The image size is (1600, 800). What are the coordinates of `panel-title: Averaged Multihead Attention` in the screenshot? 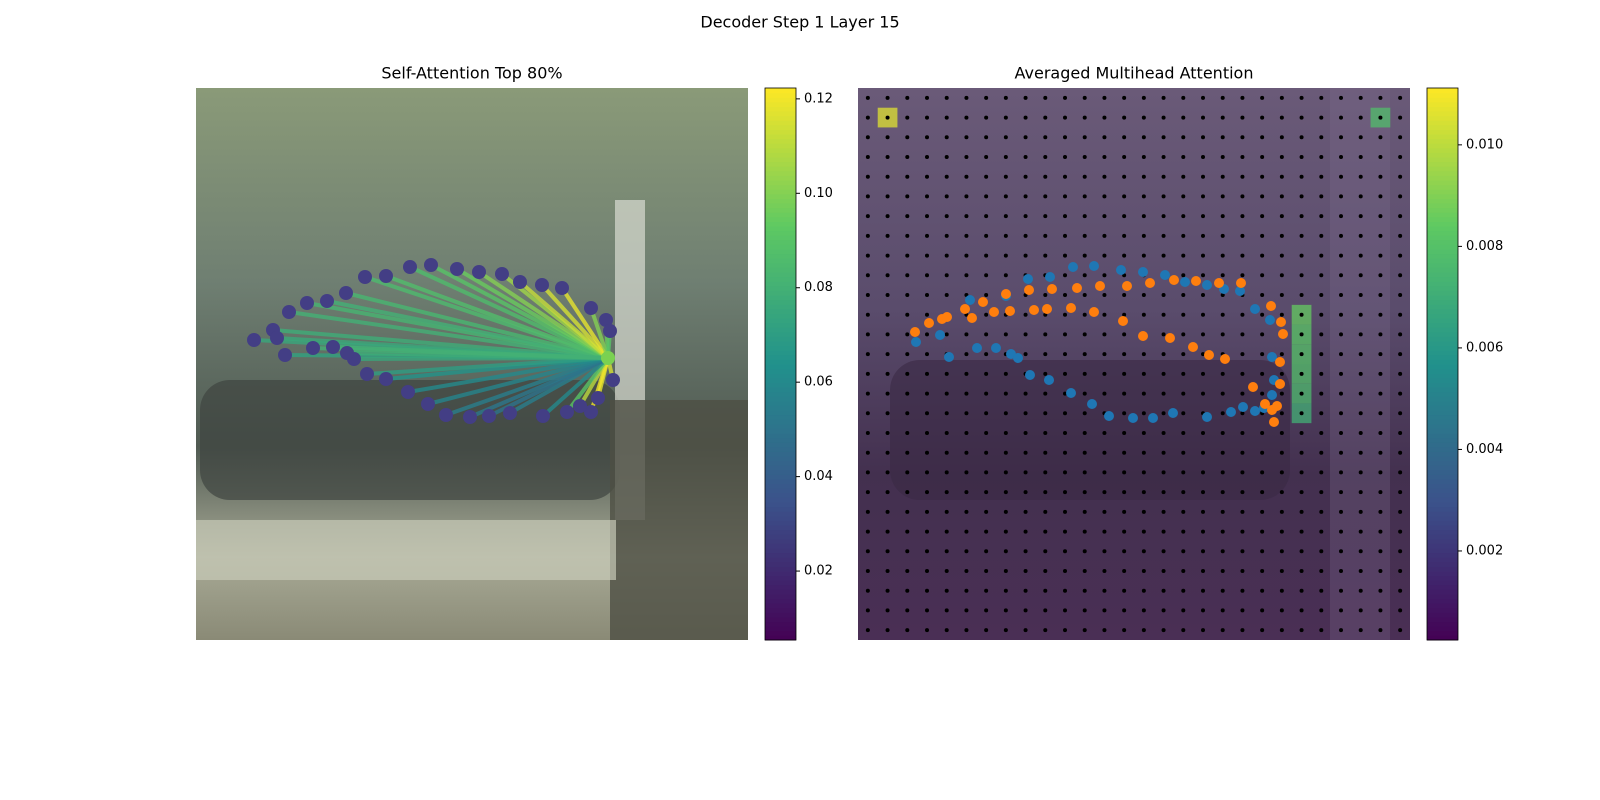 It's located at (1134, 73).